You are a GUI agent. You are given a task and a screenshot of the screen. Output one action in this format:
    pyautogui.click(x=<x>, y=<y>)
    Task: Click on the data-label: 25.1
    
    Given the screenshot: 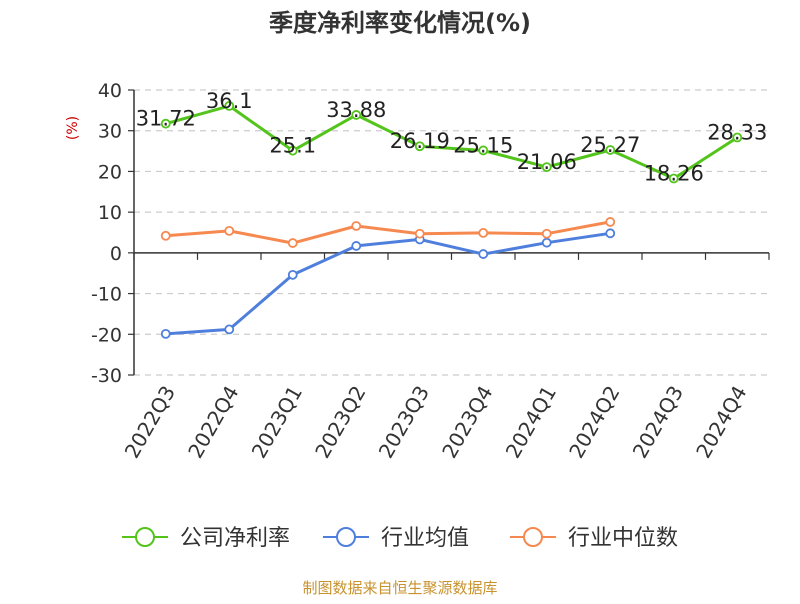 What is the action you would take?
    pyautogui.click(x=292, y=146)
    